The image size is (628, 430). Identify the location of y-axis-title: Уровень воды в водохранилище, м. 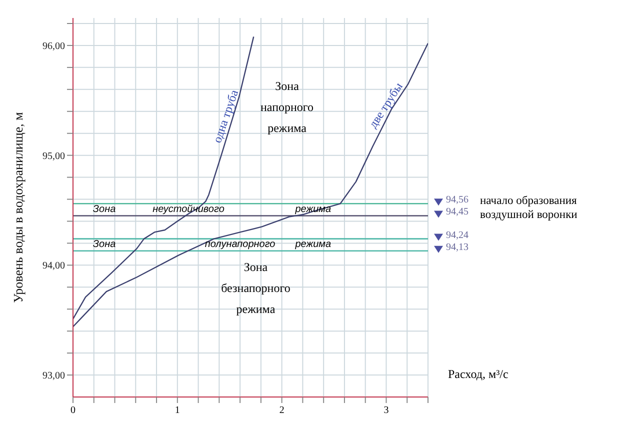
(18, 207).